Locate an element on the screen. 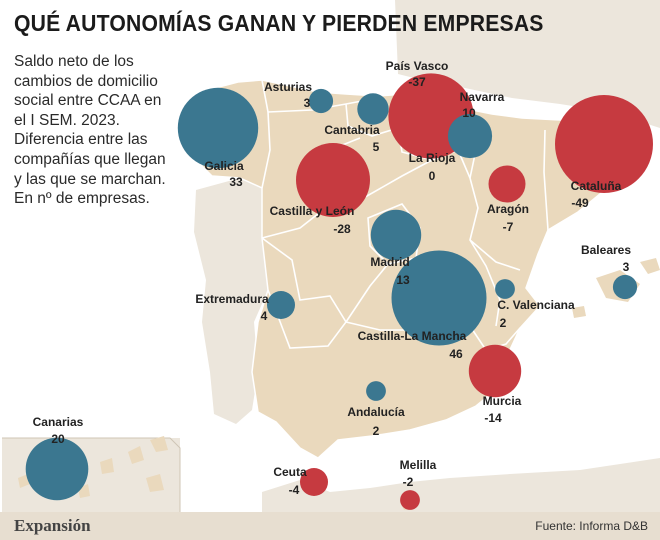 The width and height of the screenshot is (660, 540). label-andalucia: Andalucía 2 is located at coordinates (376, 421).